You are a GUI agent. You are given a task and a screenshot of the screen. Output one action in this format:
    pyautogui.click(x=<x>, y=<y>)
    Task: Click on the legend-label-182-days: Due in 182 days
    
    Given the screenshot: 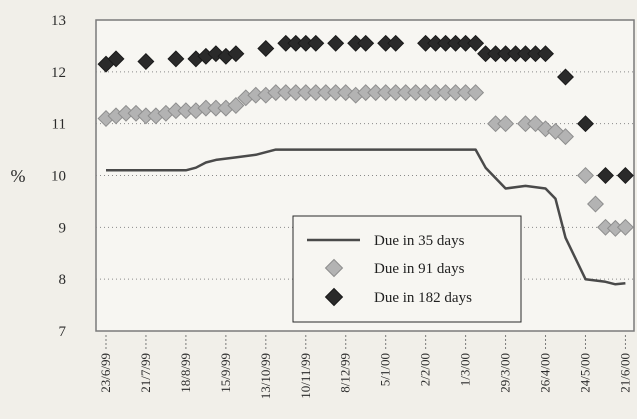 What is the action you would take?
    pyautogui.click(x=423, y=298)
    